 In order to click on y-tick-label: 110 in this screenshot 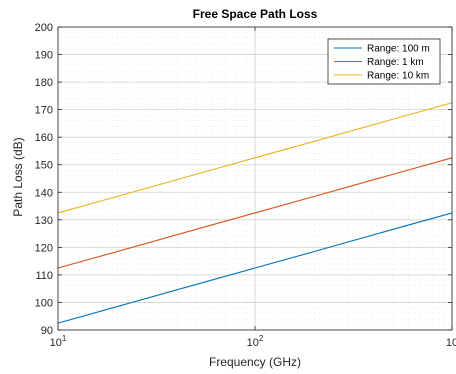, I will do `click(44, 276)`.